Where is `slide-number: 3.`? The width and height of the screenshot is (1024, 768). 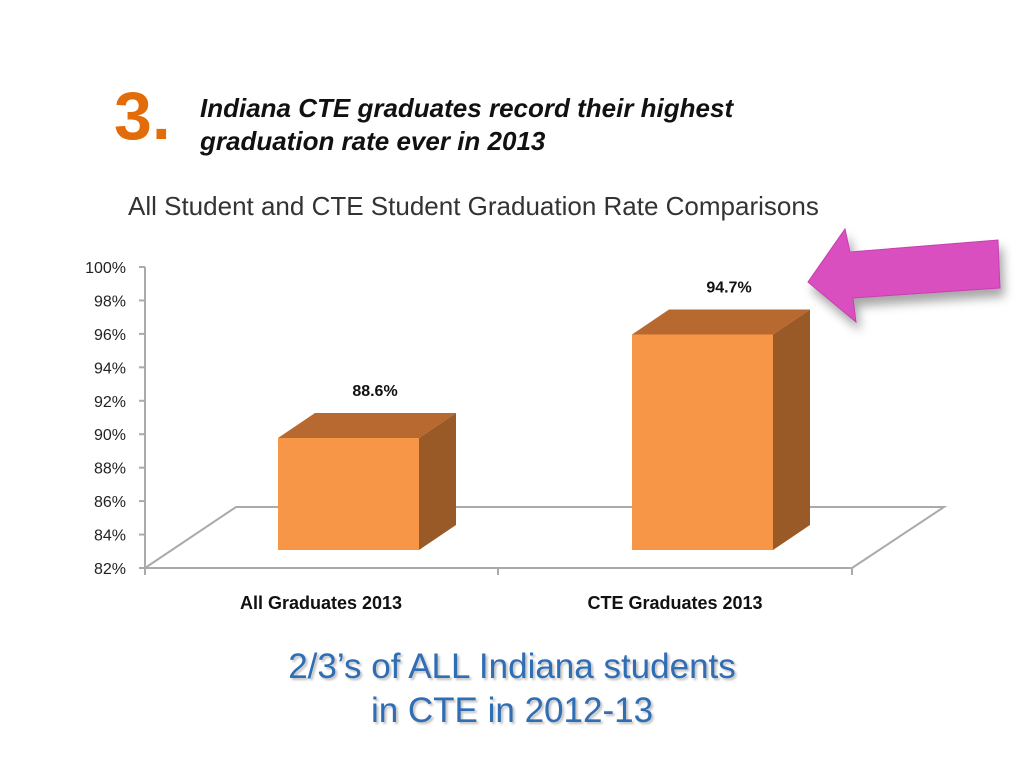 slide-number: 3. is located at coordinates (142, 116).